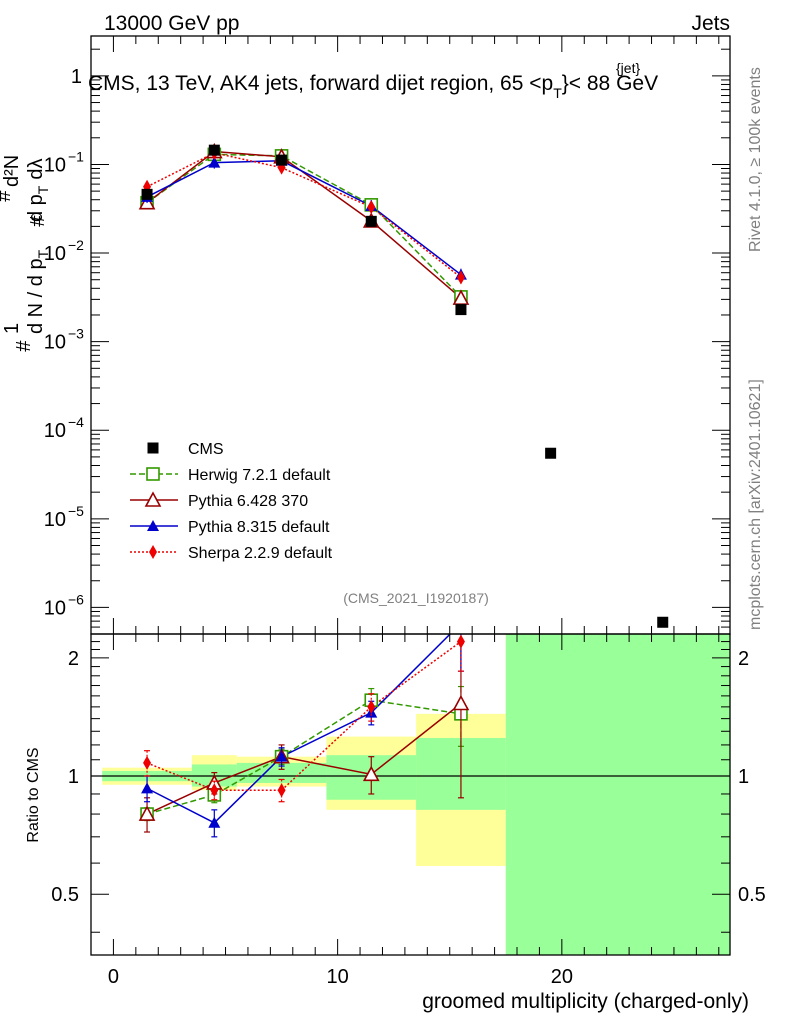 The image size is (786, 1024). Describe the element at coordinates (585, 1001) in the screenshot. I see `x-axis-label: groomed multiplicity (charged-only)` at that location.